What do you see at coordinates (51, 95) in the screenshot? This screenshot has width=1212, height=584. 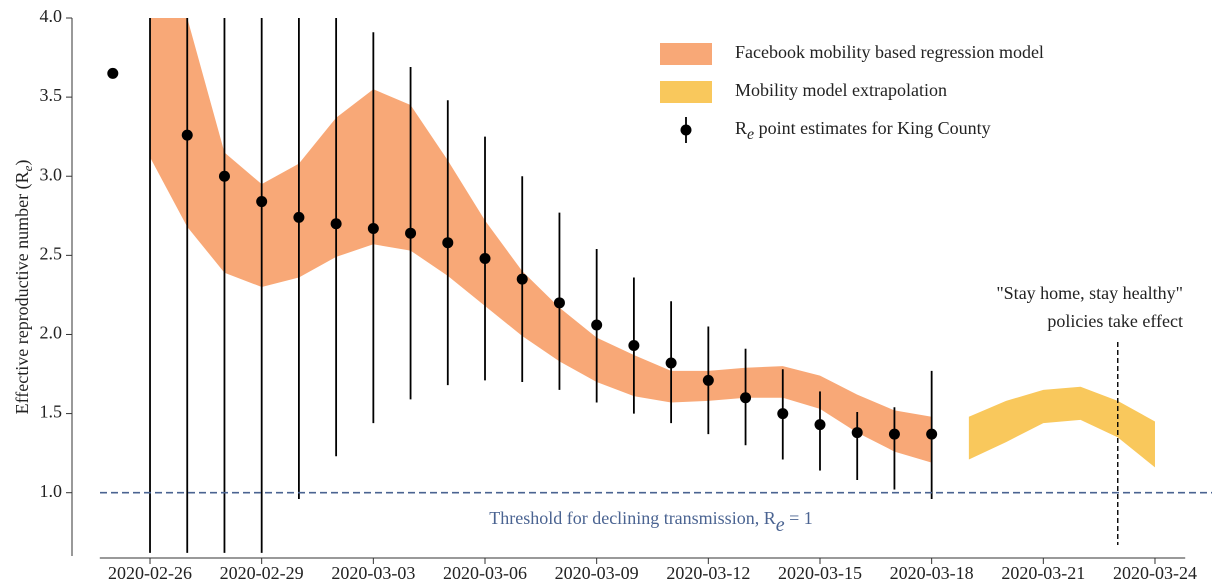 I see `y-tick-label: 3.5` at bounding box center [51, 95].